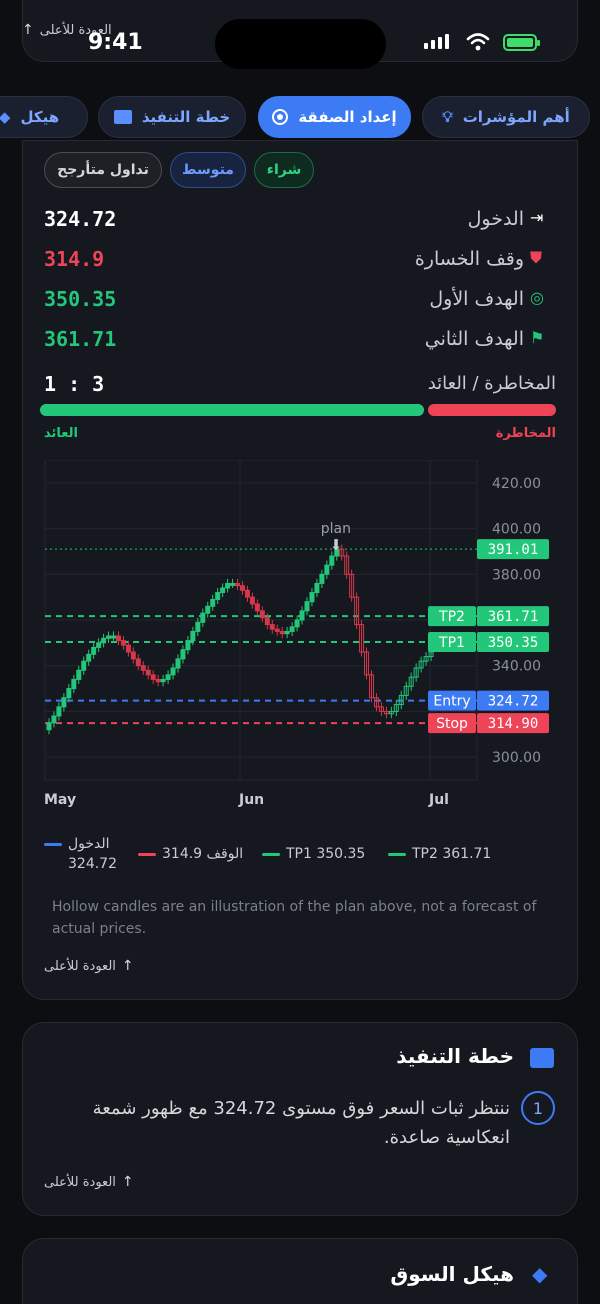 The height and width of the screenshot is (1304, 600). What do you see at coordinates (516, 758) in the screenshot?
I see `y-tick-label: 300.00` at bounding box center [516, 758].